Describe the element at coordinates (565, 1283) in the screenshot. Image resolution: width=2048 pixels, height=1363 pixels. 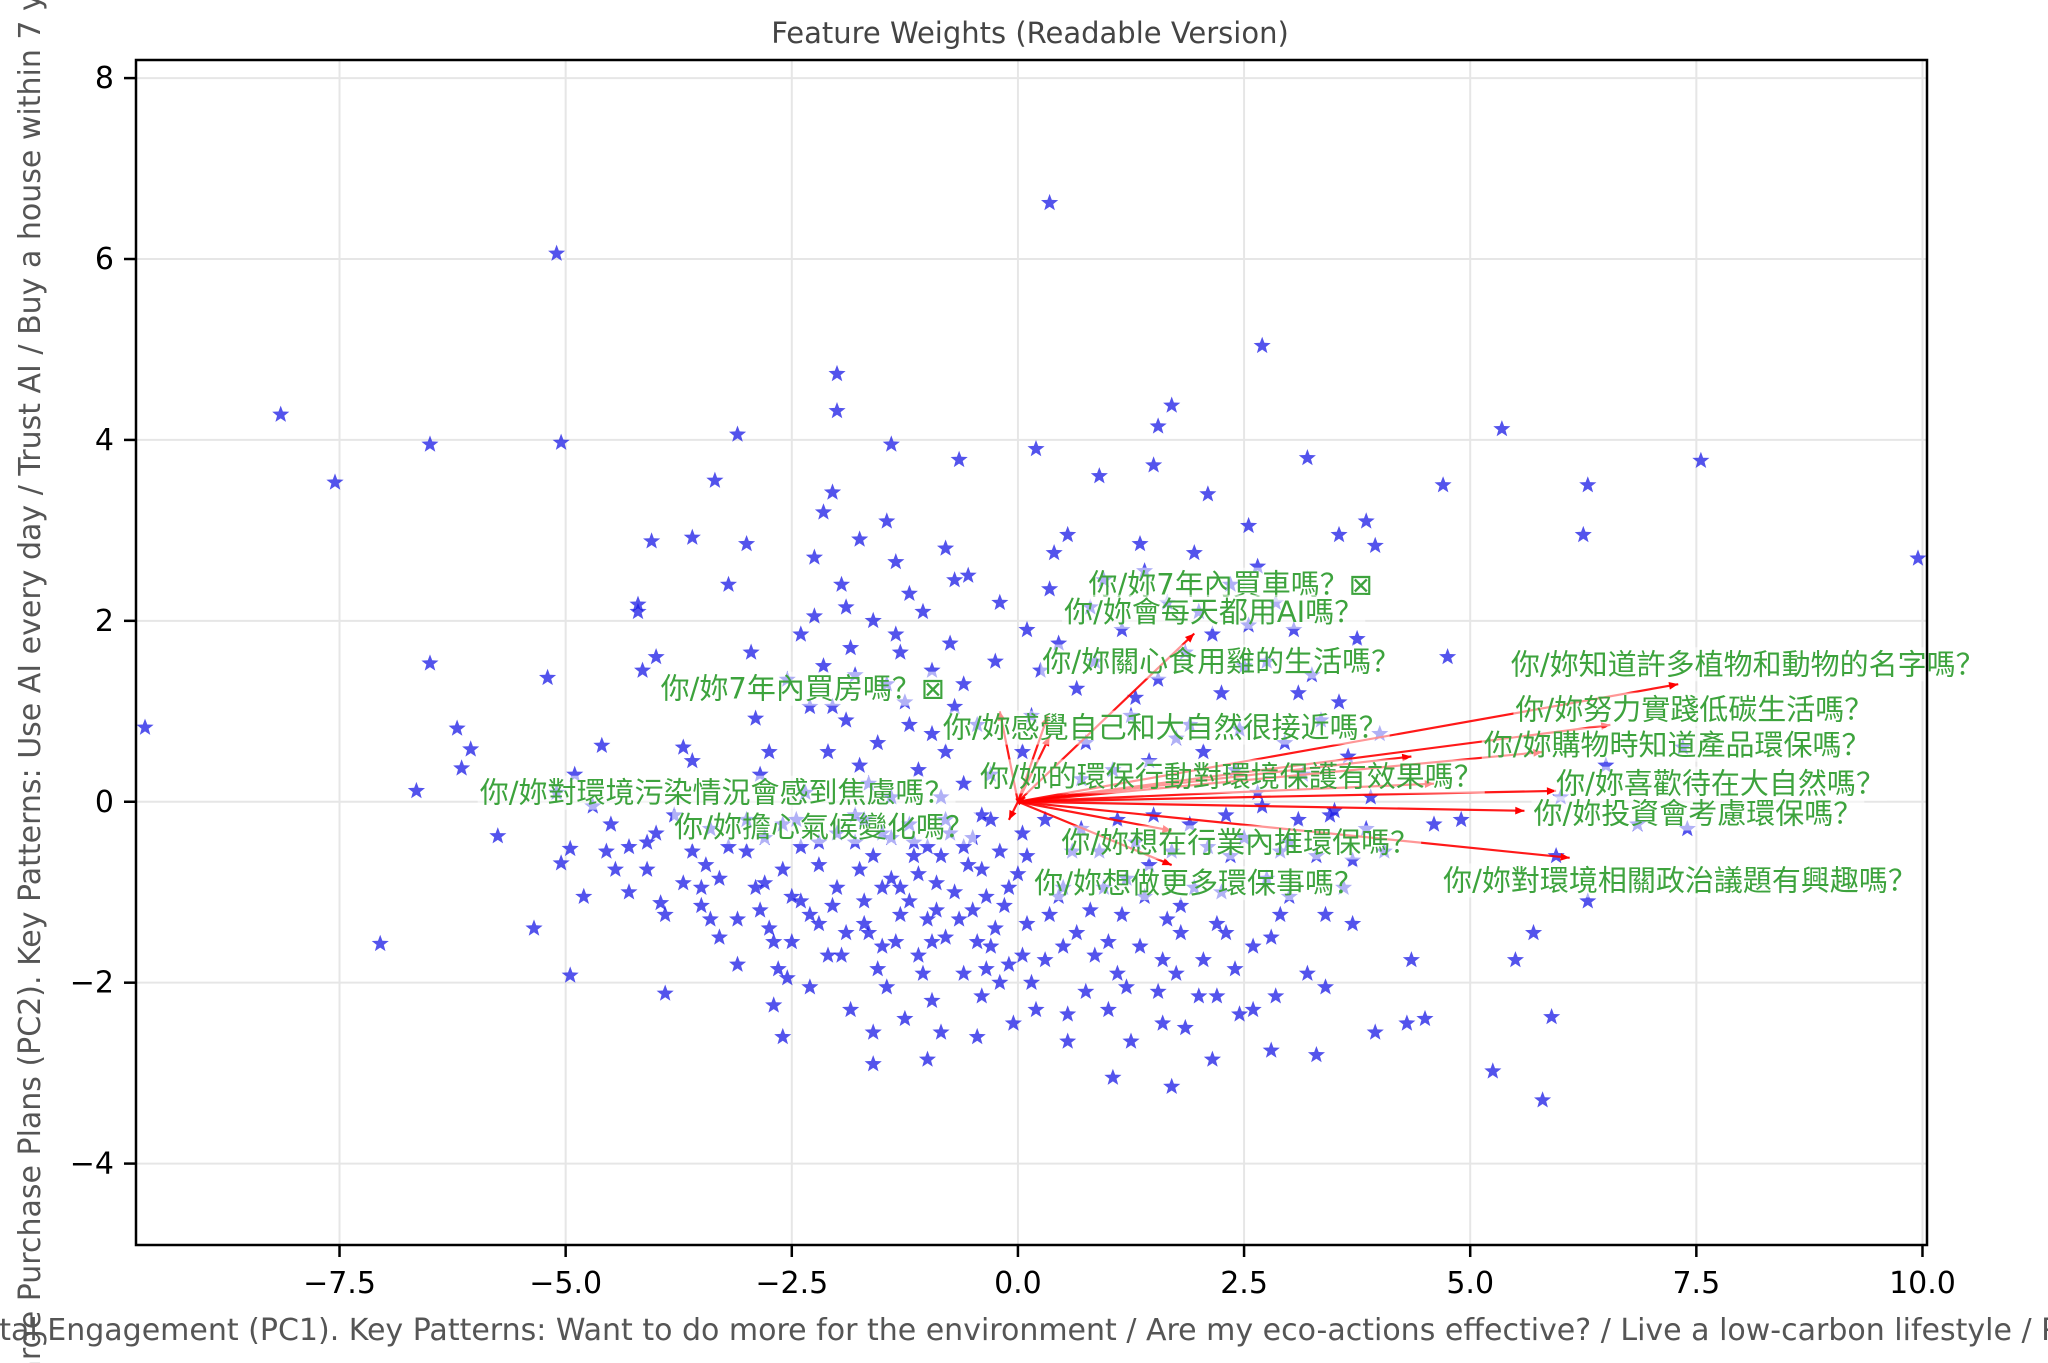
I see `x-tick-label: −5.0` at that location.